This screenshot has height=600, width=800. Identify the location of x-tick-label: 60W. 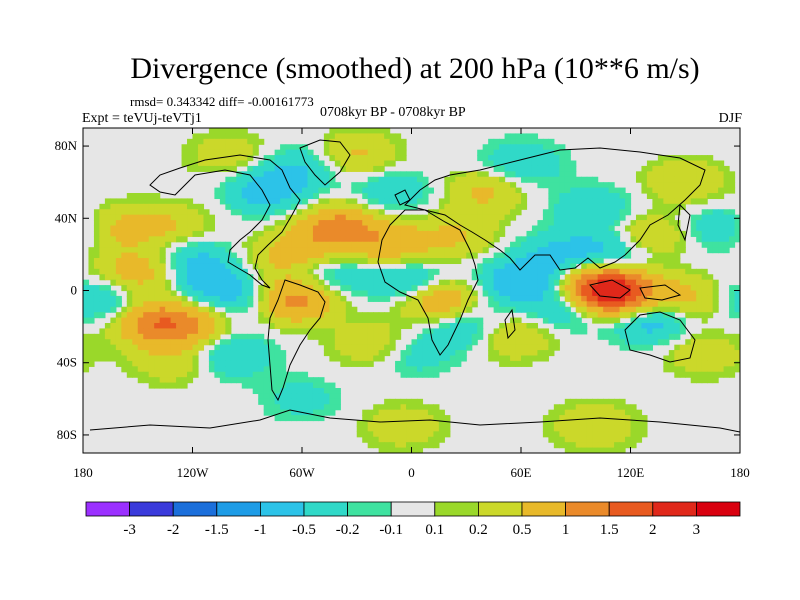
(302, 472).